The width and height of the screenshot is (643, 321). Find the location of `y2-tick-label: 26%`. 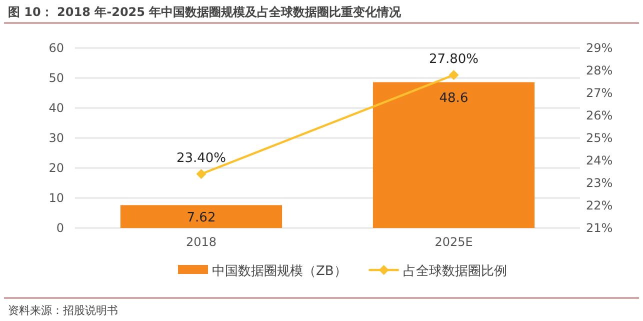

y2-tick-label: 26% is located at coordinates (599, 115).